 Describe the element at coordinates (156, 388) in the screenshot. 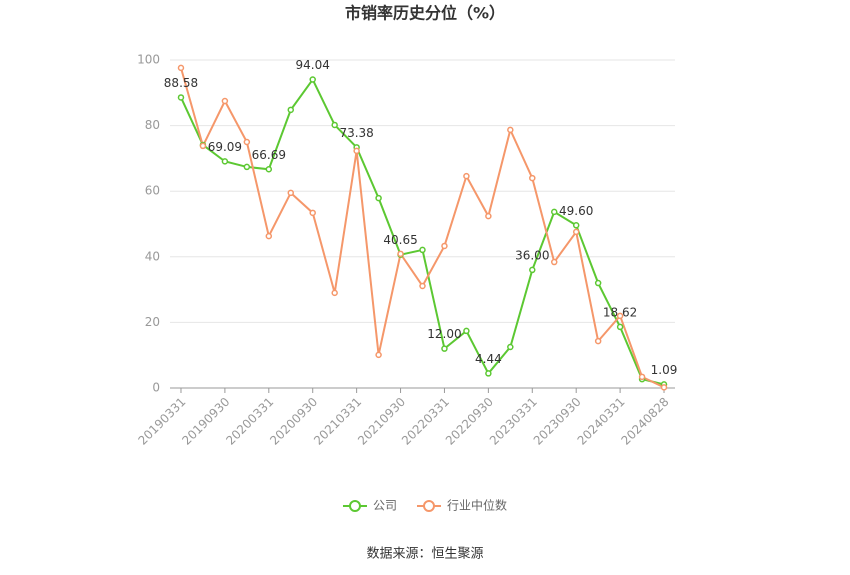

I see `y-tick-label: 0` at that location.